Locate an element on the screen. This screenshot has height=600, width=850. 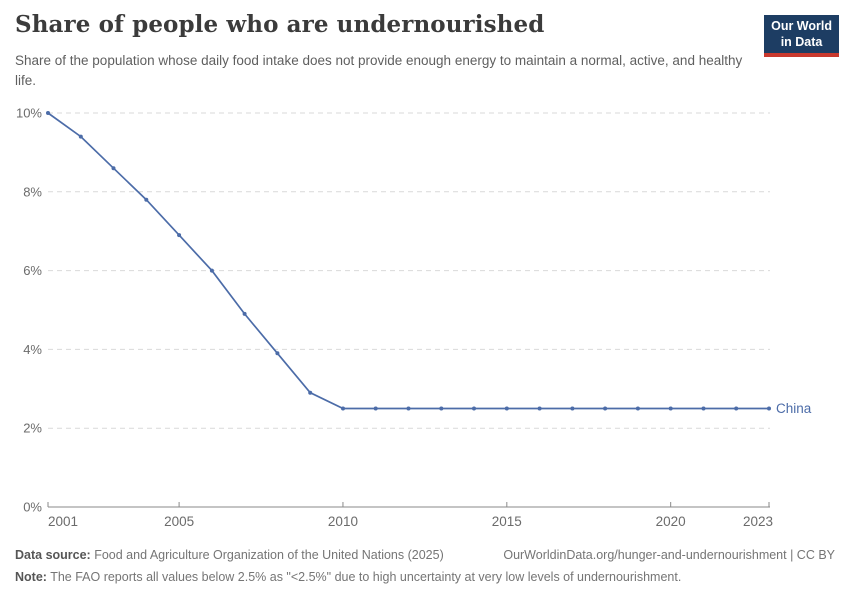
y-tick-label: 10% is located at coordinates (29, 113).